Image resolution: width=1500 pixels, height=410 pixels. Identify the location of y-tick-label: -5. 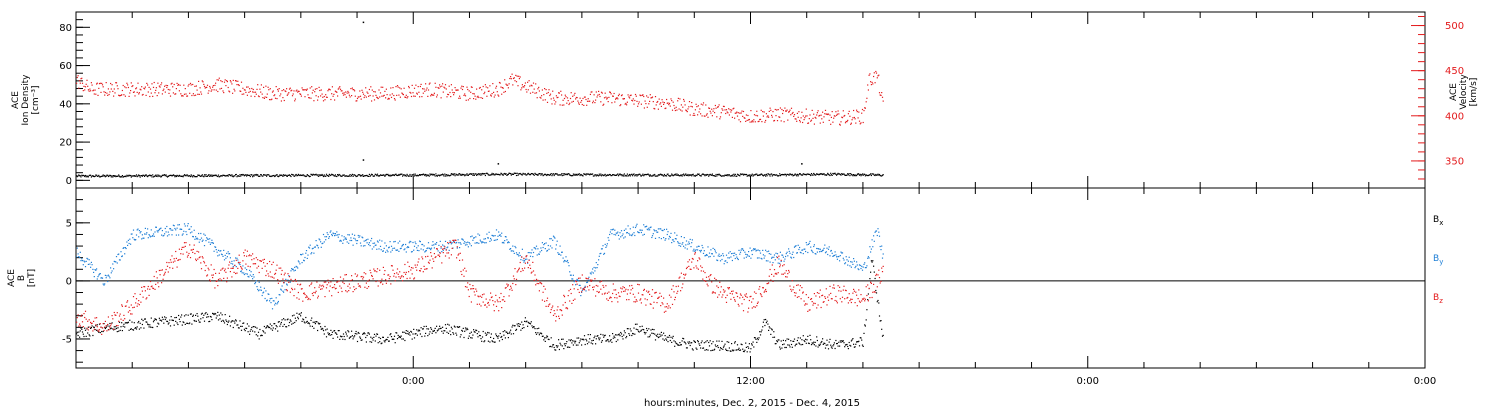
(67, 339).